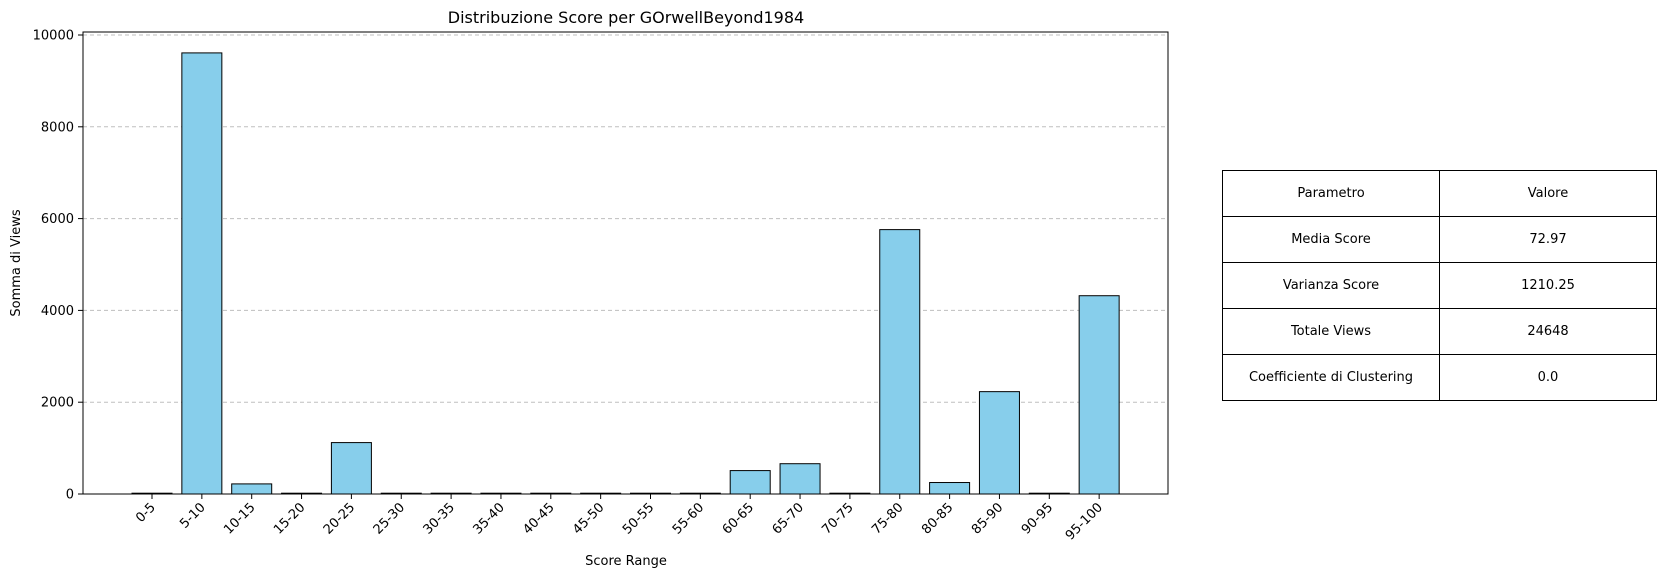 This screenshot has height=578, width=1666. I want to click on table-row: Coefficiente di Clustering 0.0, so click(1439, 377).